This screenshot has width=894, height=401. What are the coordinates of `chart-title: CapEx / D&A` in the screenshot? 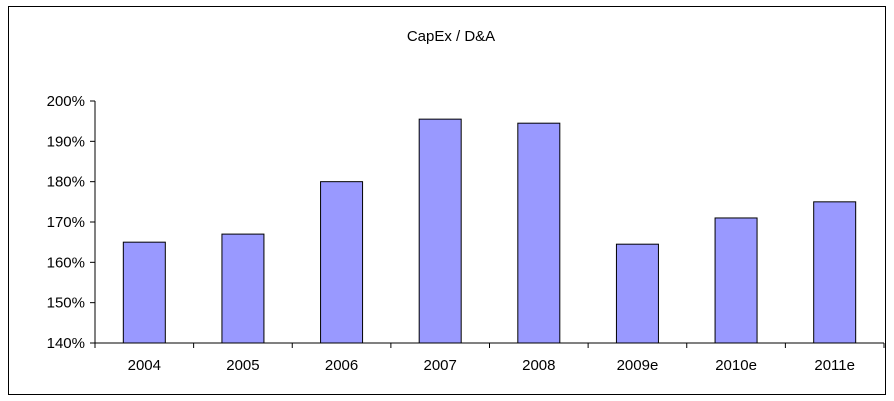 It's located at (451, 36).